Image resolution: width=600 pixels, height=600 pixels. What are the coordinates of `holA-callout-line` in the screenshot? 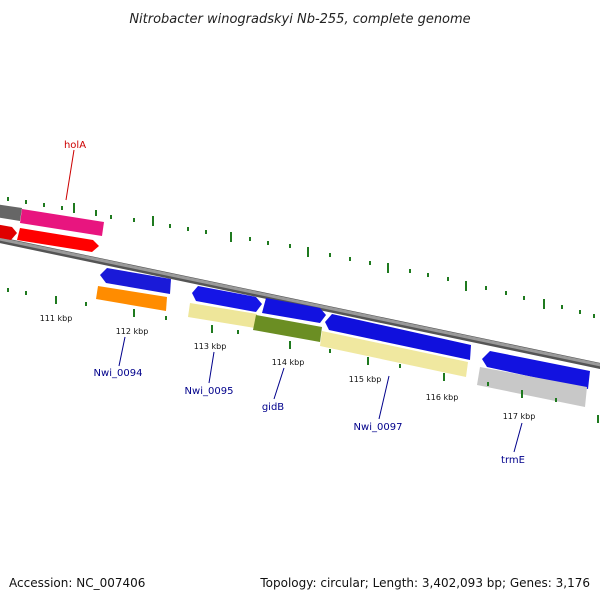 It's located at (70, 175).